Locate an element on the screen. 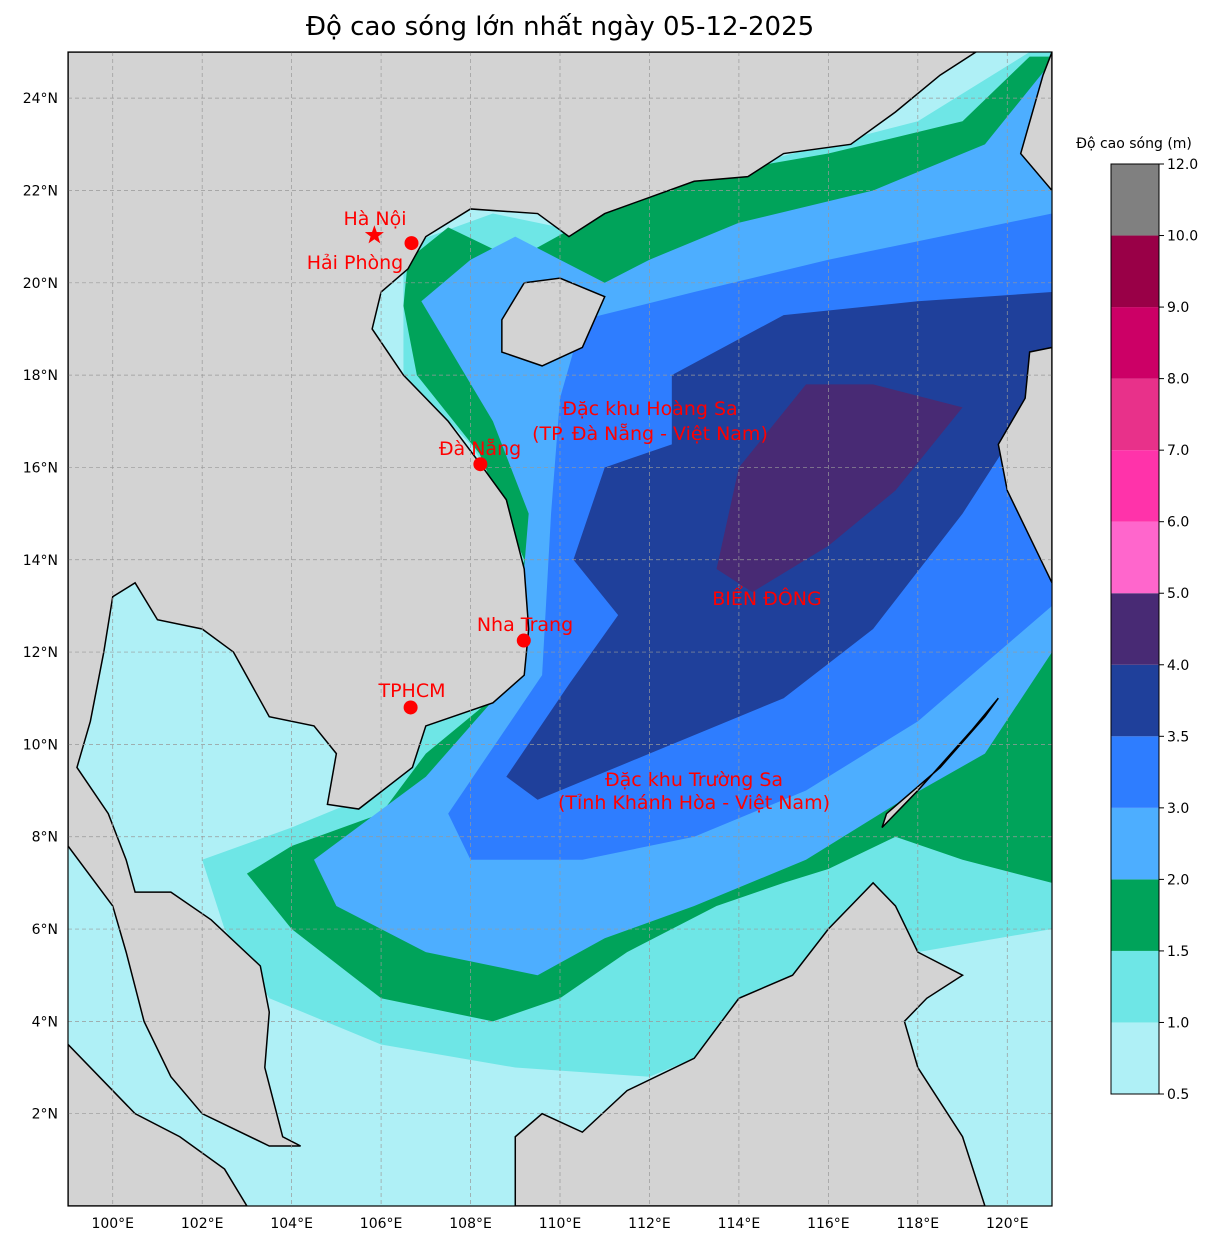 The width and height of the screenshot is (1224, 1247). lat-tick-label: 10°N is located at coordinates (40, 745).